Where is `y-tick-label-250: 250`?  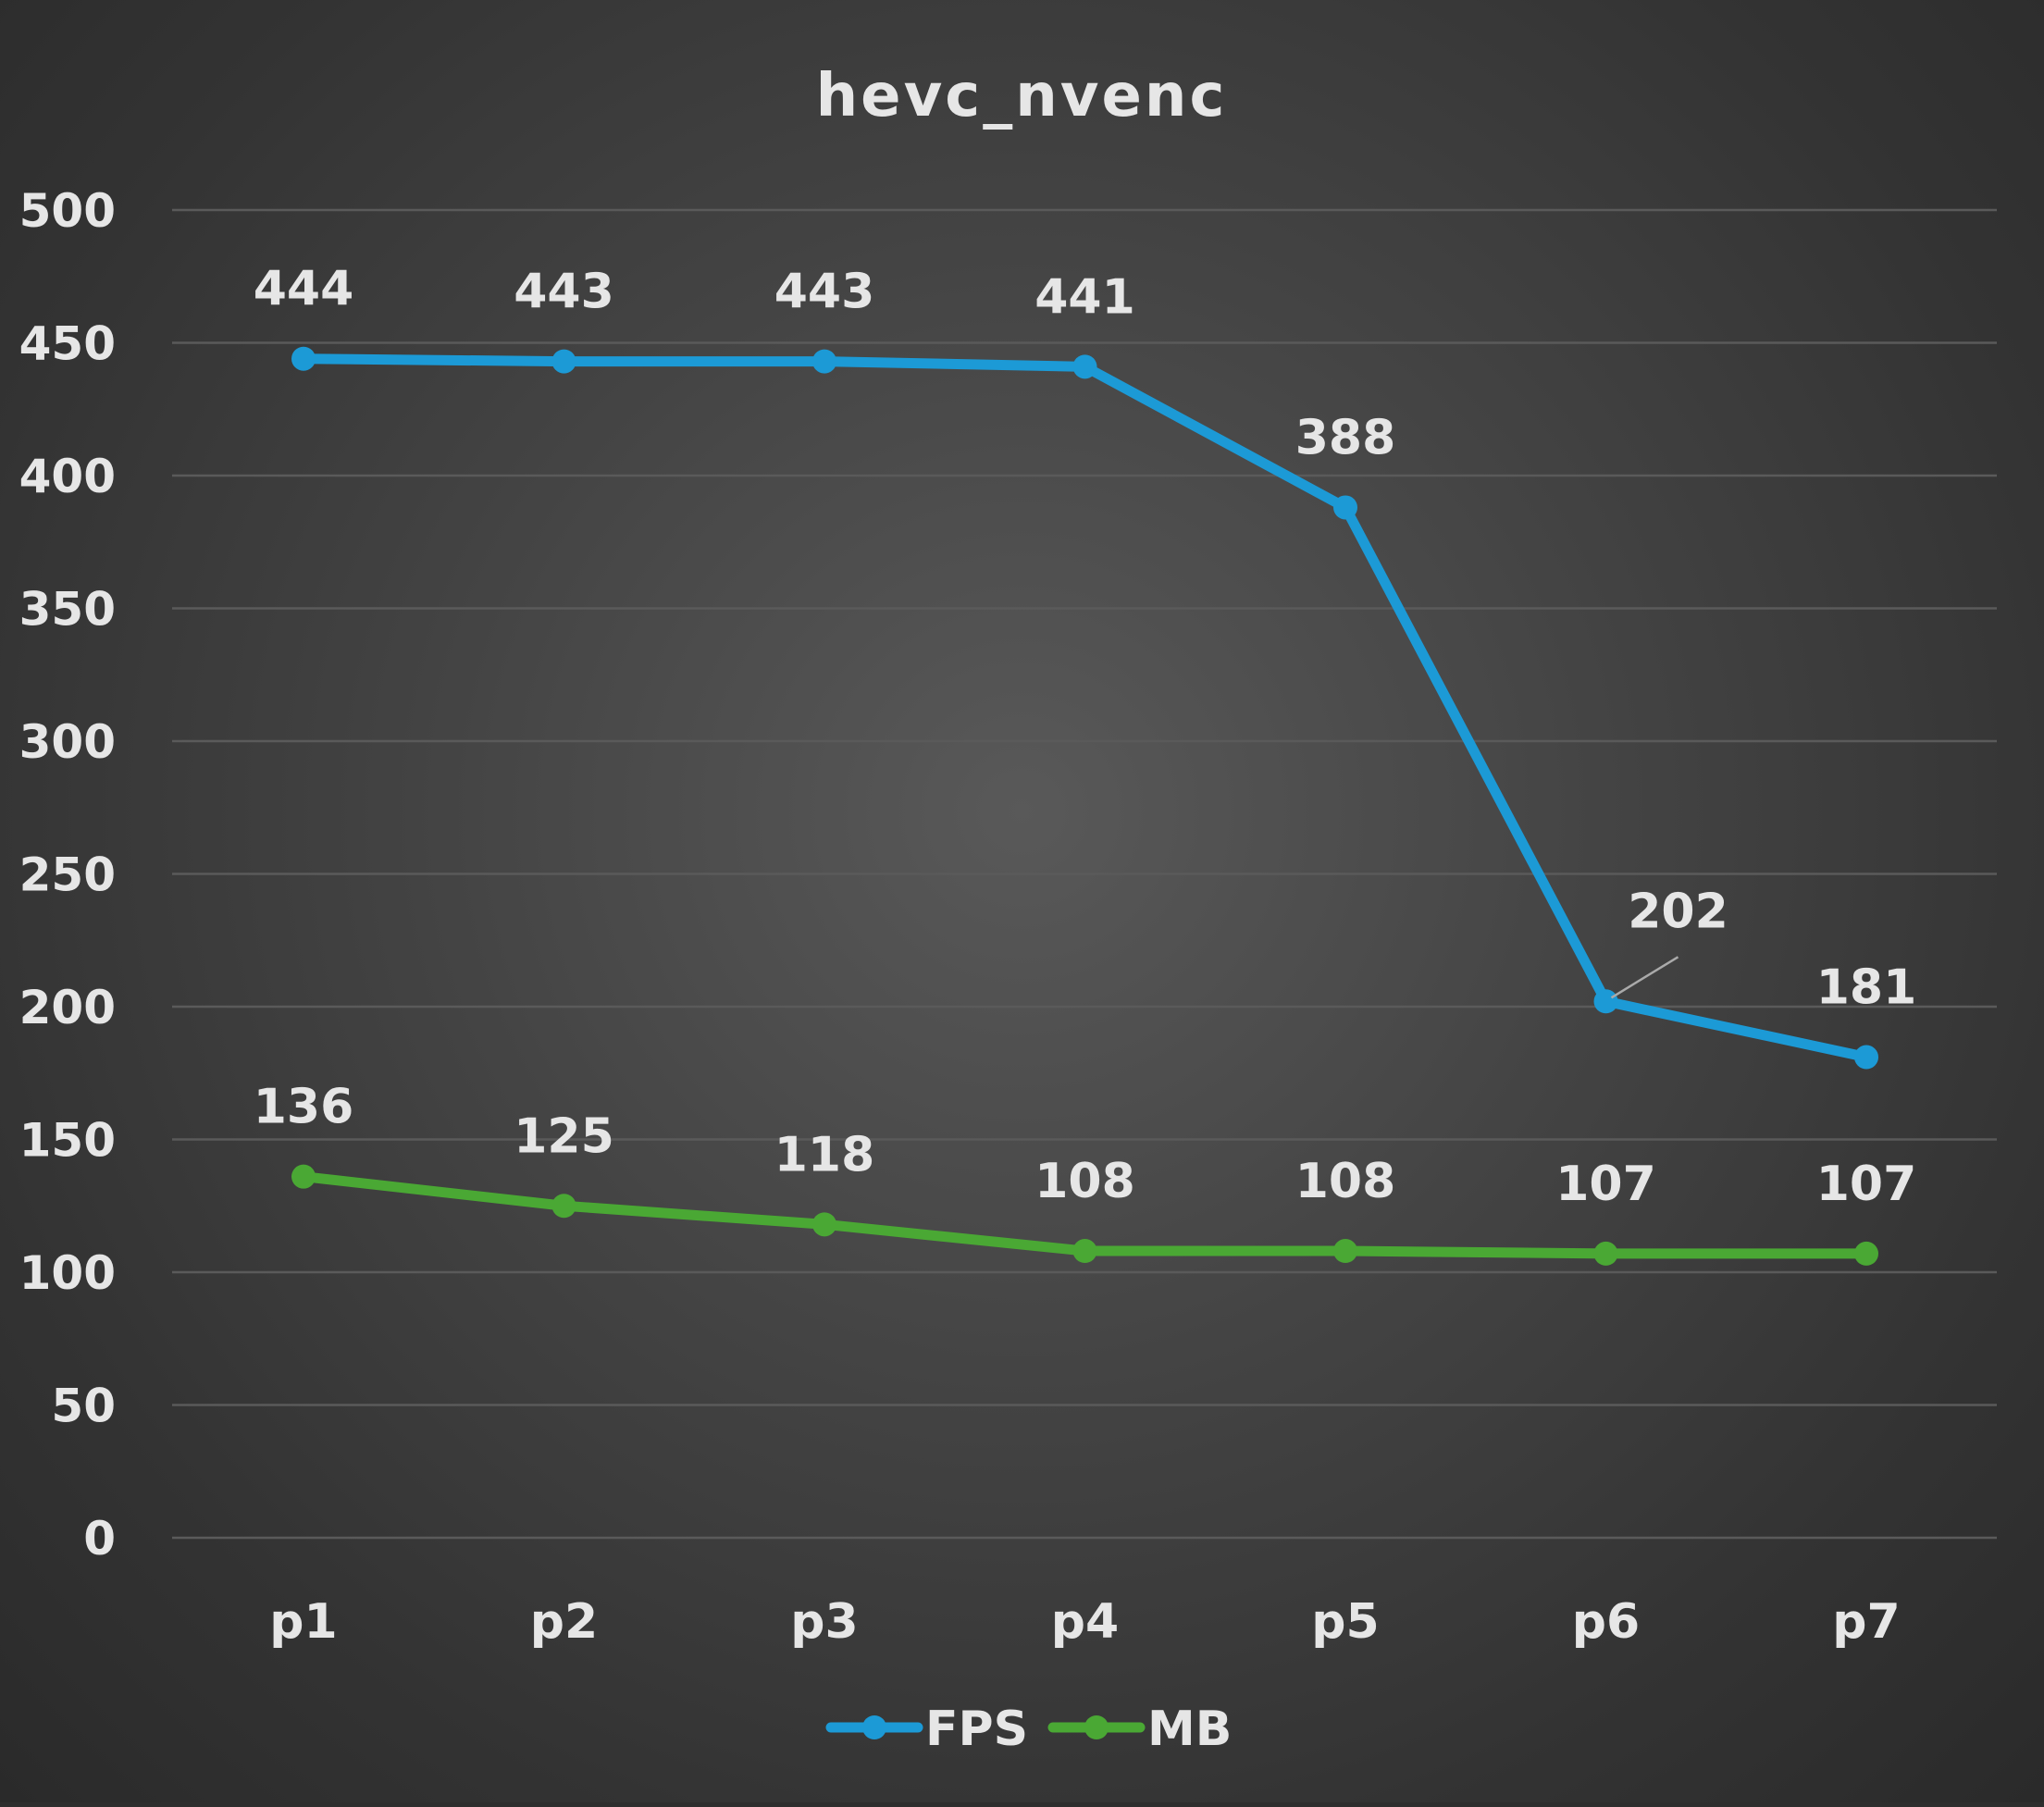 y-tick-label-250: 250 is located at coordinates (67, 875).